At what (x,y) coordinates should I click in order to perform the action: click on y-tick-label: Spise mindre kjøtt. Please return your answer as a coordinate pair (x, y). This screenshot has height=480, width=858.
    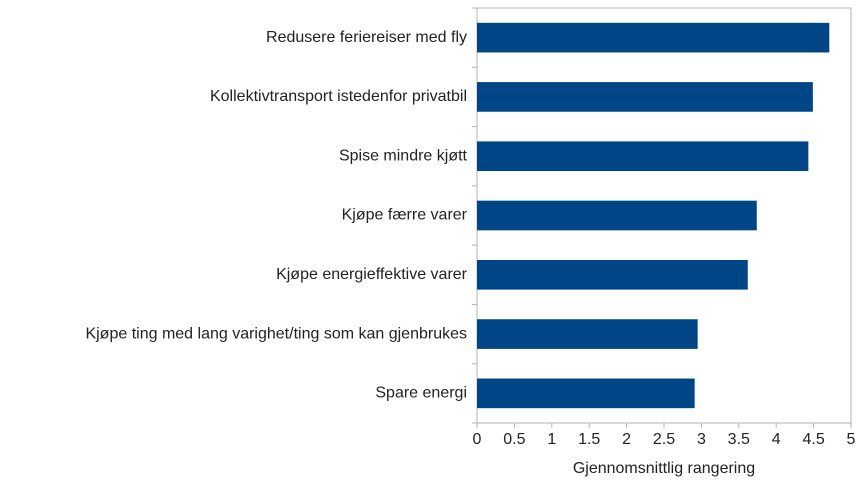
    Looking at the image, I should click on (403, 155).